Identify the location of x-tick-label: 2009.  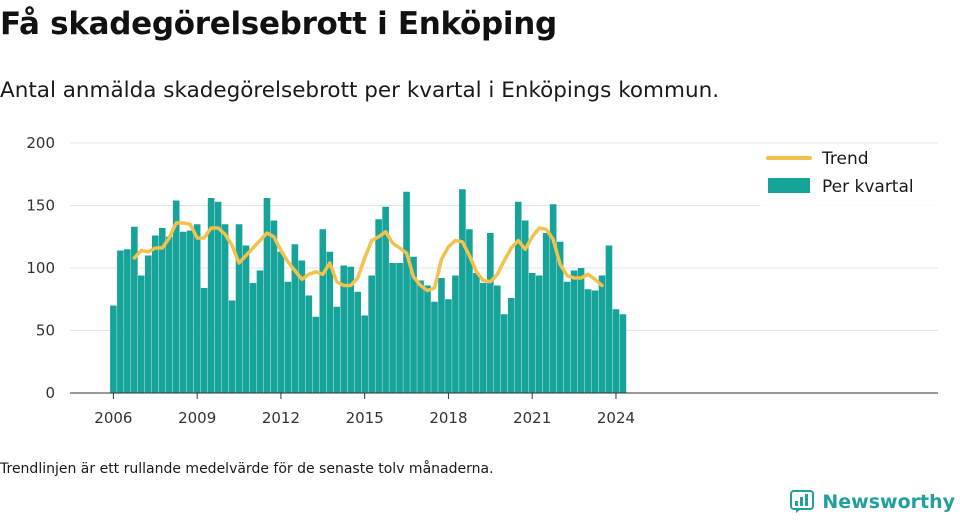
(197, 418).